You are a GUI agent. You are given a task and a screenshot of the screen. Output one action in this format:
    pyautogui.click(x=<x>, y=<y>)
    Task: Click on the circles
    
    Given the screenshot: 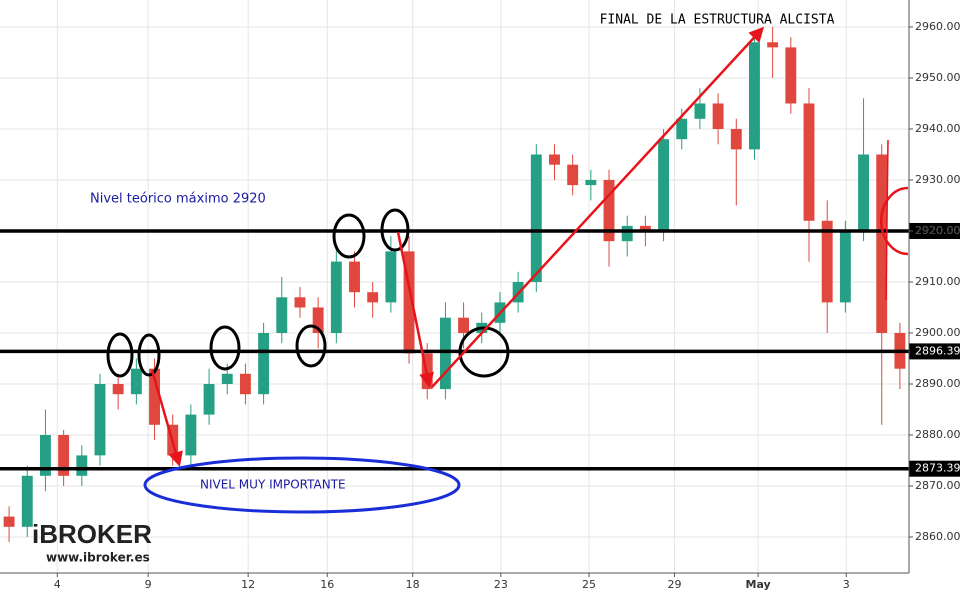 What is the action you would take?
    pyautogui.click(x=308, y=293)
    